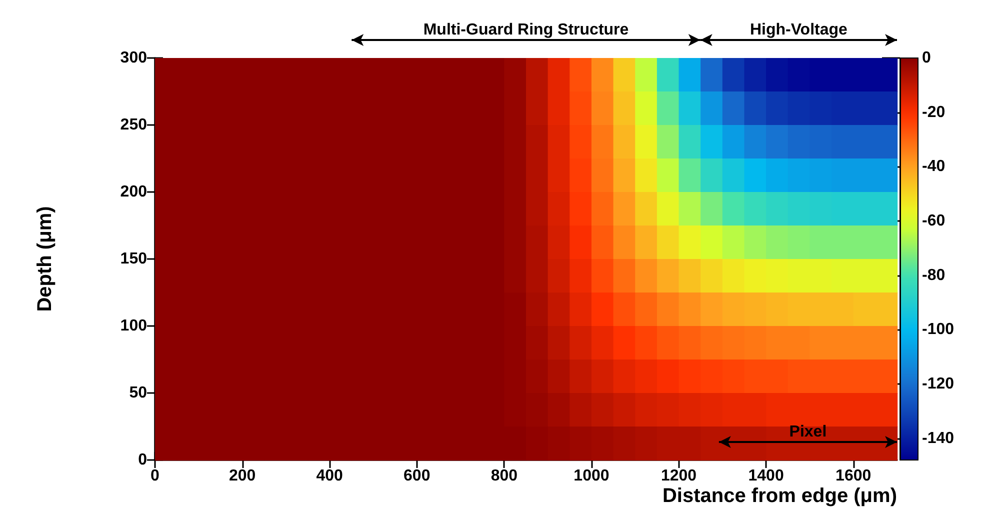 The width and height of the screenshot is (982, 527). I want to click on y-tick-label: 250, so click(134, 125).